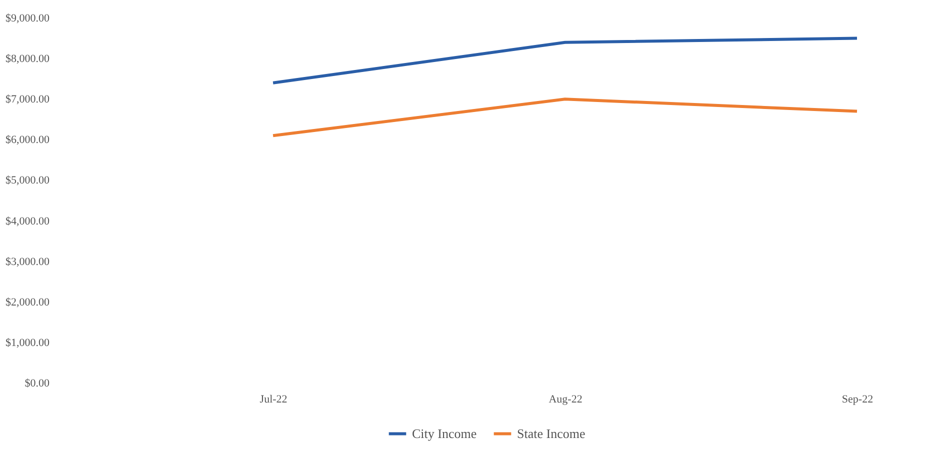 This screenshot has height=458, width=939. I want to click on y-tick-label: $1,000.00, so click(28, 342).